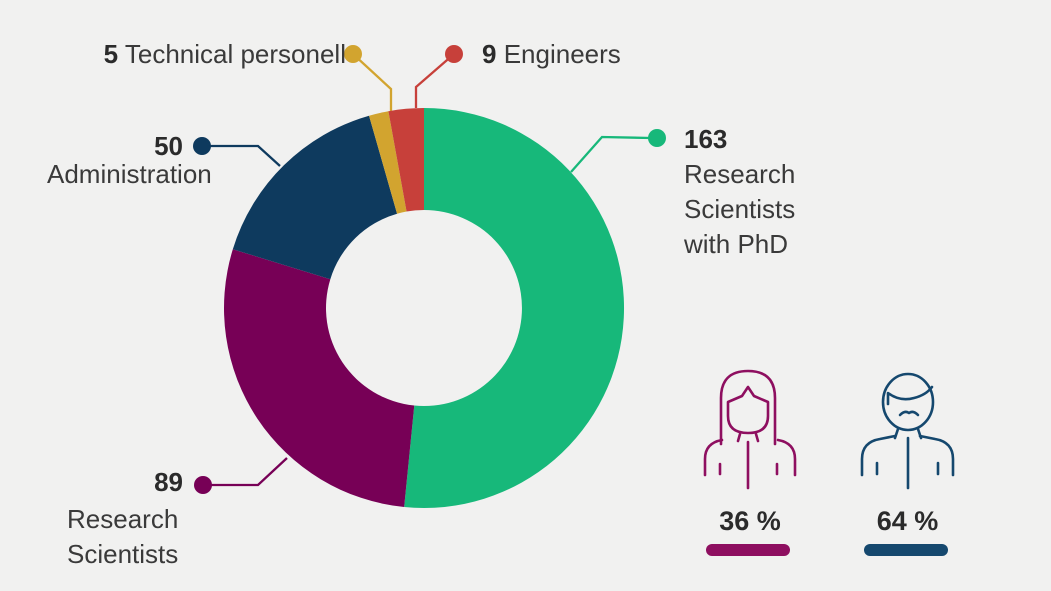 This screenshot has height=591, width=1051. I want to click on man-right-shoulder, so click(936, 455).